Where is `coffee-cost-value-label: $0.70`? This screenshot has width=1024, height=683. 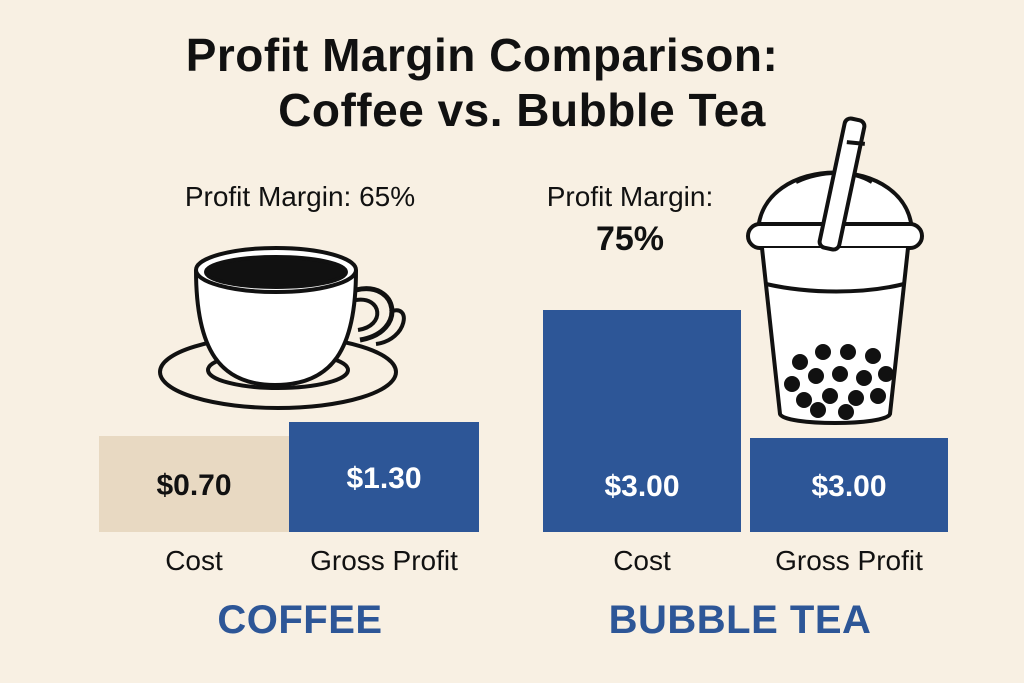
coffee-cost-value-label: $0.70 is located at coordinates (193, 485).